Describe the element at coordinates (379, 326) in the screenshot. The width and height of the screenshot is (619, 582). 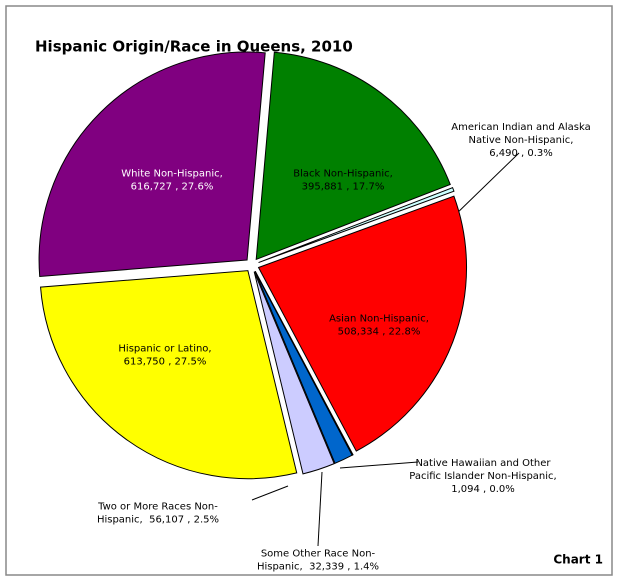
I see `data-label: Asian Non-Hispanic, 508,334 , 22.8%` at that location.